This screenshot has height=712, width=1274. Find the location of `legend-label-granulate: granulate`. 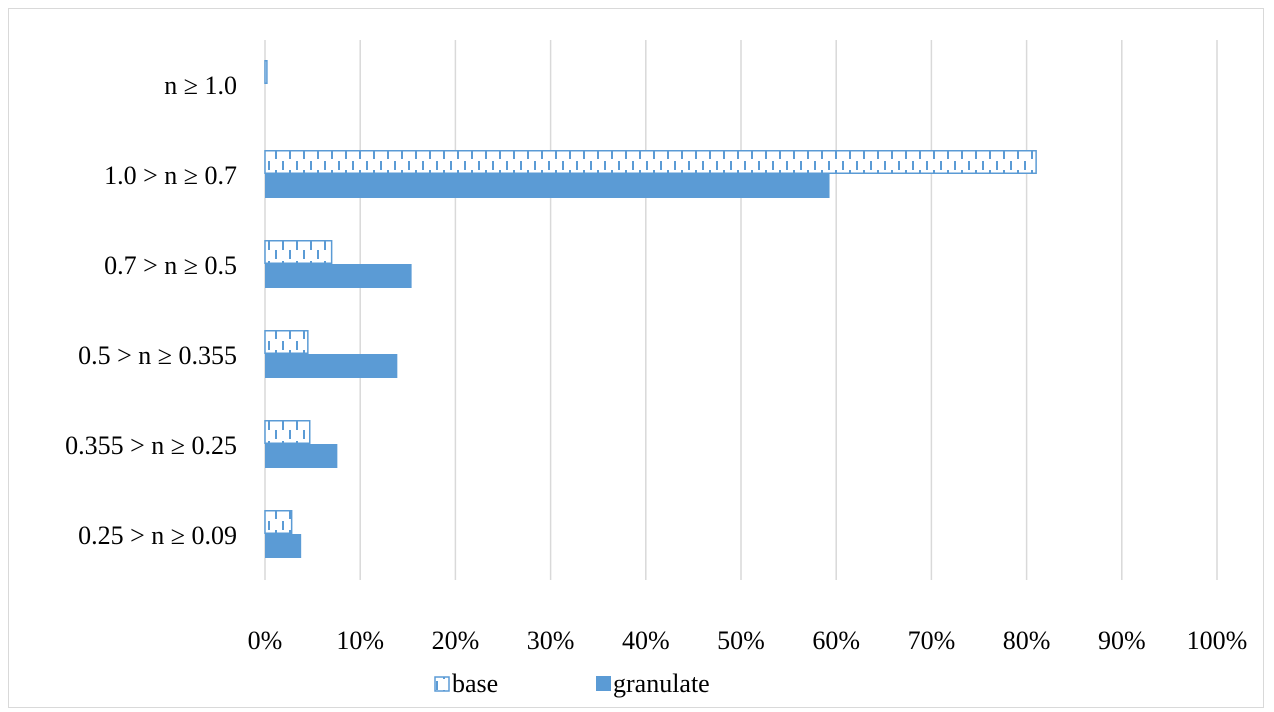

legend-label-granulate: granulate is located at coordinates (661, 683).